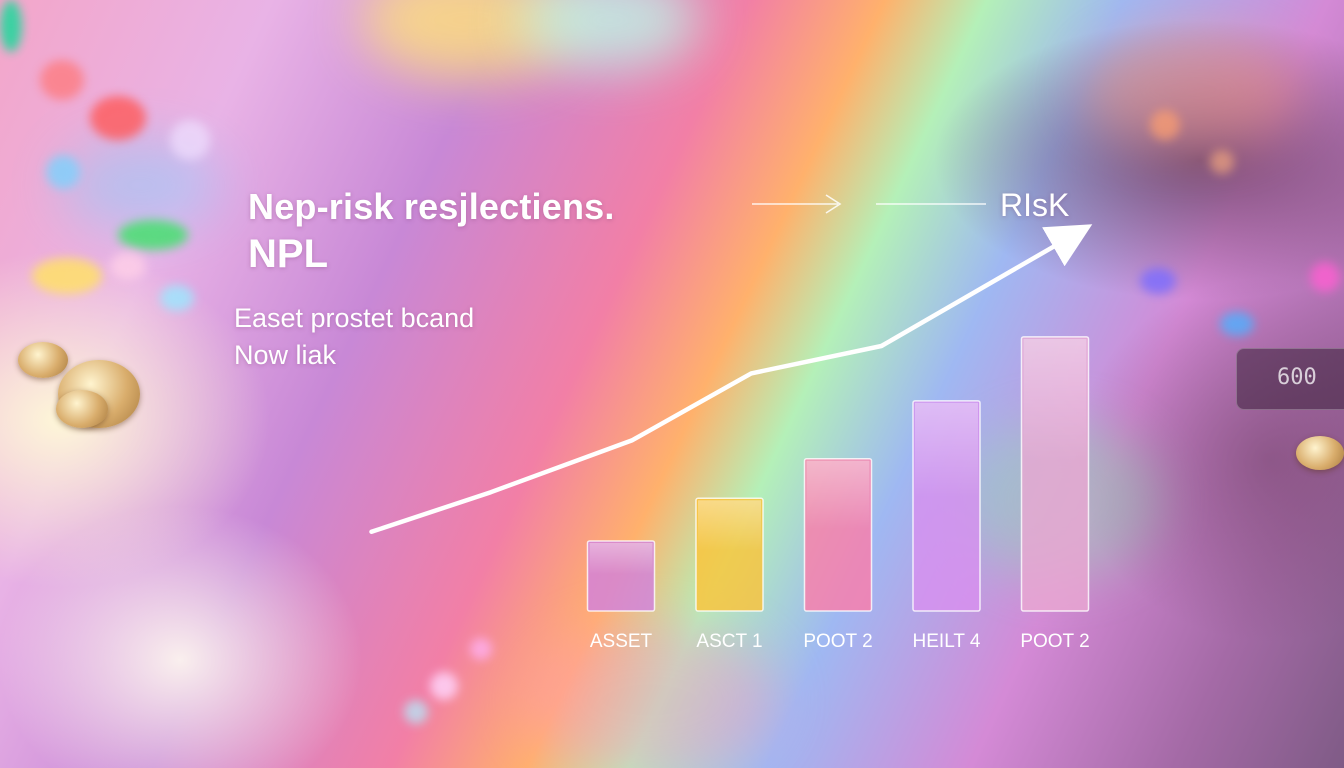 The height and width of the screenshot is (768, 1344). What do you see at coordinates (729, 526) in the screenshot?
I see `bar-2-gloss` at bounding box center [729, 526].